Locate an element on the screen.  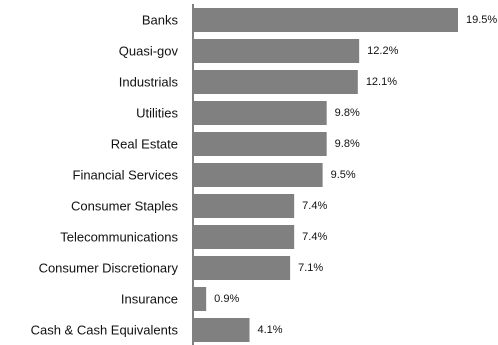
value-label-8: 7.1% is located at coordinates (310, 268).